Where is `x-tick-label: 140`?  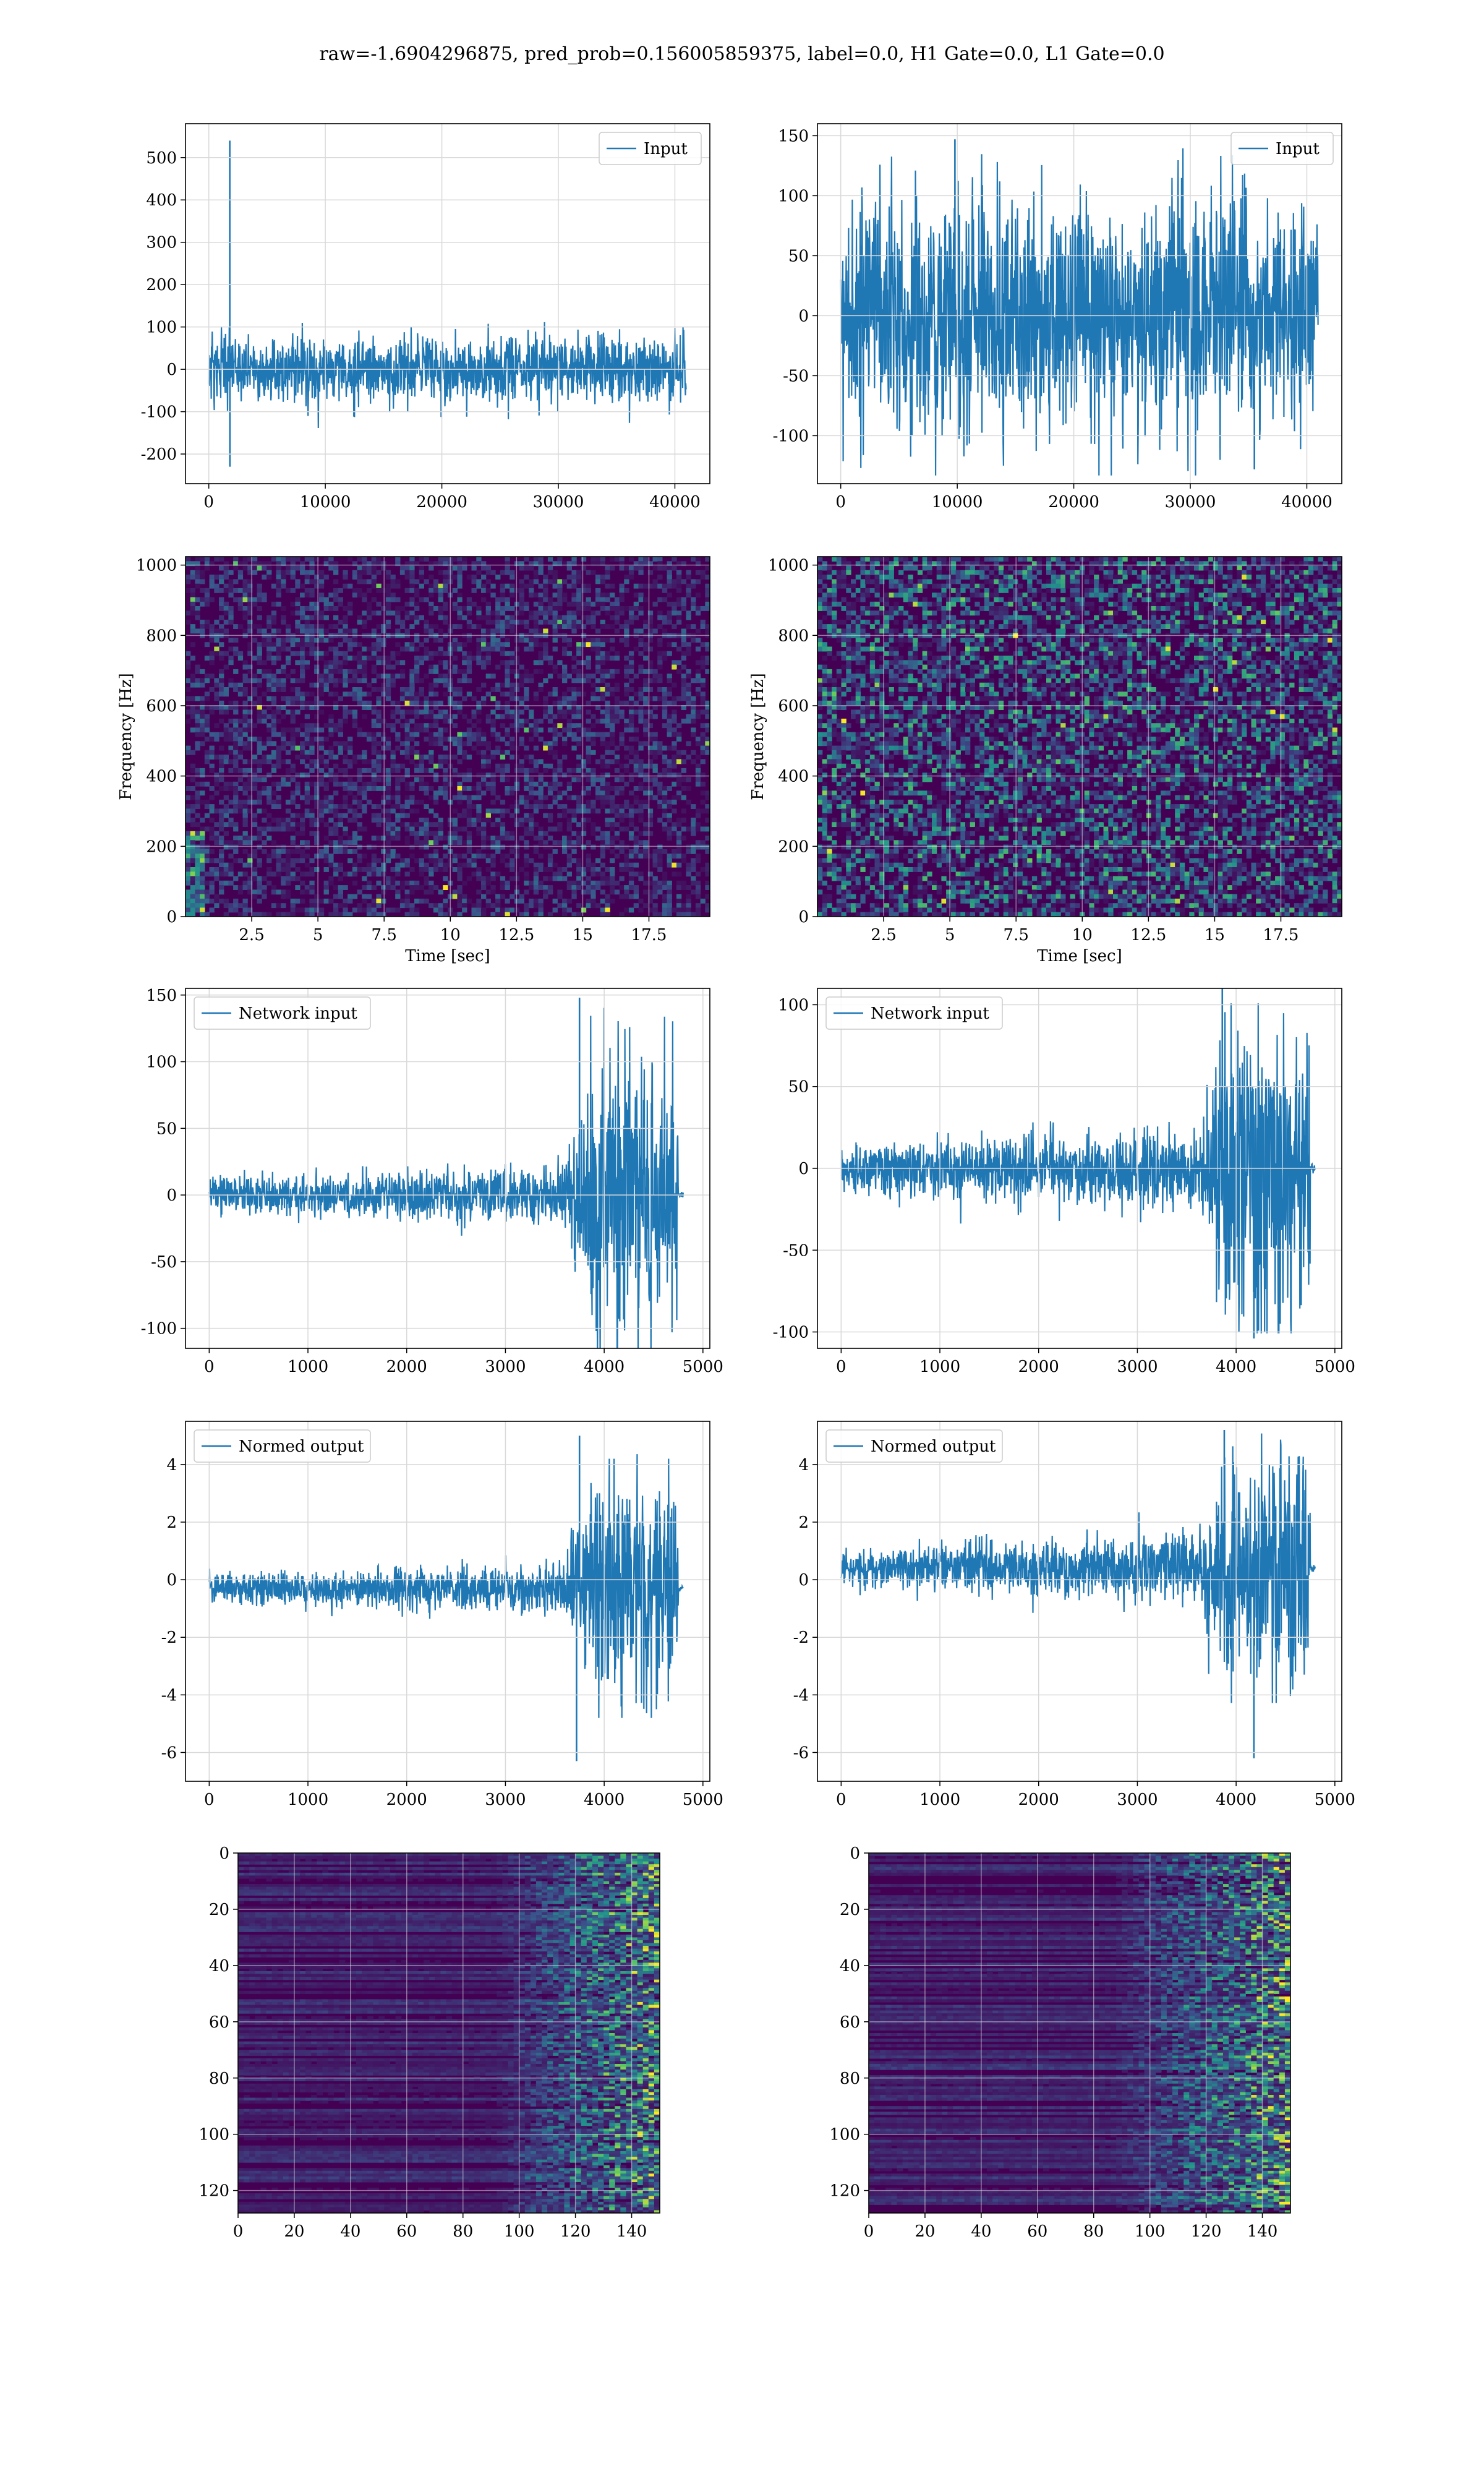 x-tick-label: 140 is located at coordinates (631, 2231).